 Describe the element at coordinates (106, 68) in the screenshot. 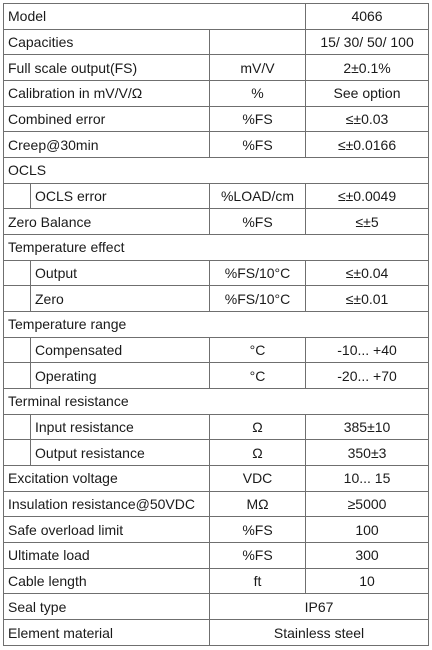

I see `label-fso: Full scale output(FS)` at that location.